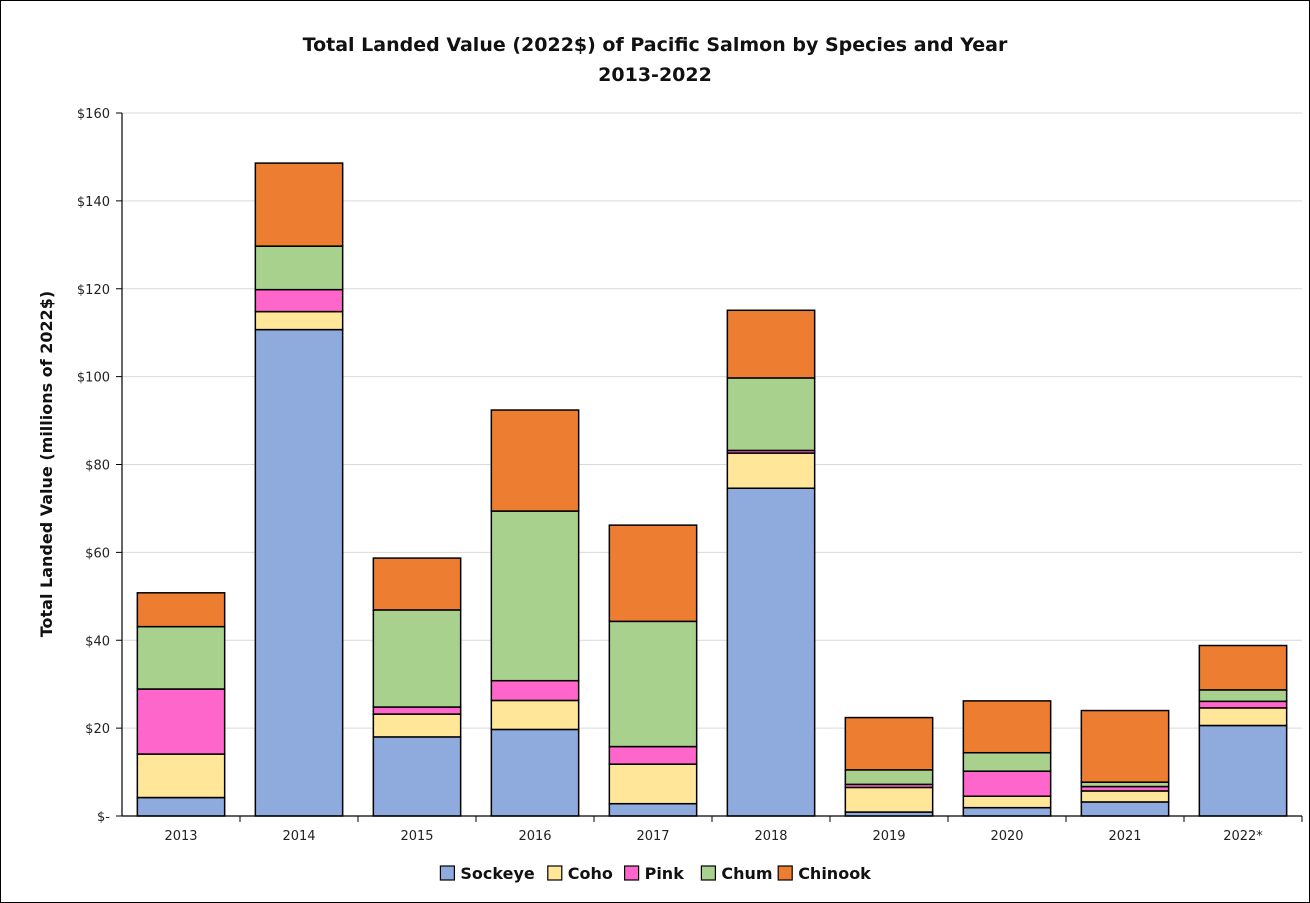 The image size is (1310, 903). I want to click on legend-swatch-coho, so click(555, 873).